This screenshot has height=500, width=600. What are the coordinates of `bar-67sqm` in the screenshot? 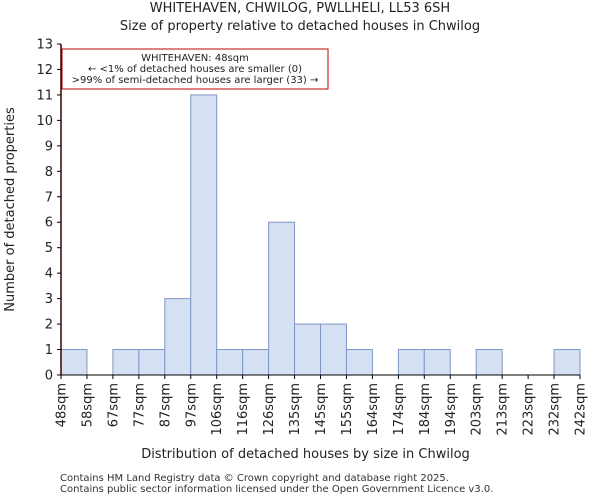 It's located at (126, 362).